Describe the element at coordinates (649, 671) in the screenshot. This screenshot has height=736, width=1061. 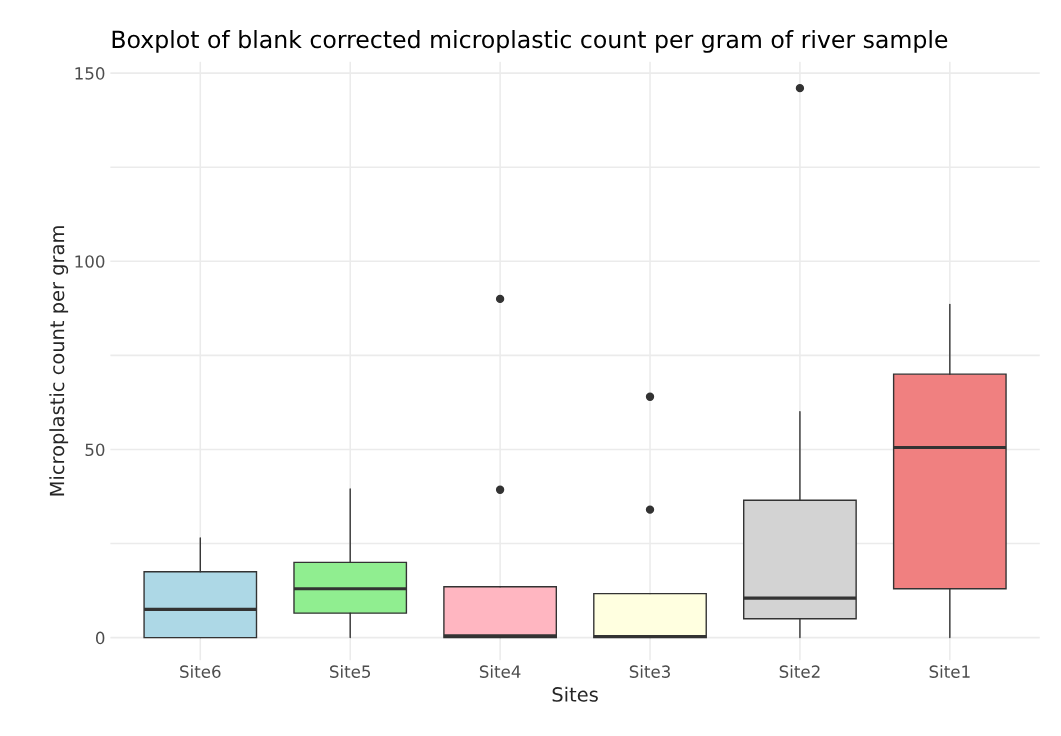
I see `x-tick-label: Site3` at that location.